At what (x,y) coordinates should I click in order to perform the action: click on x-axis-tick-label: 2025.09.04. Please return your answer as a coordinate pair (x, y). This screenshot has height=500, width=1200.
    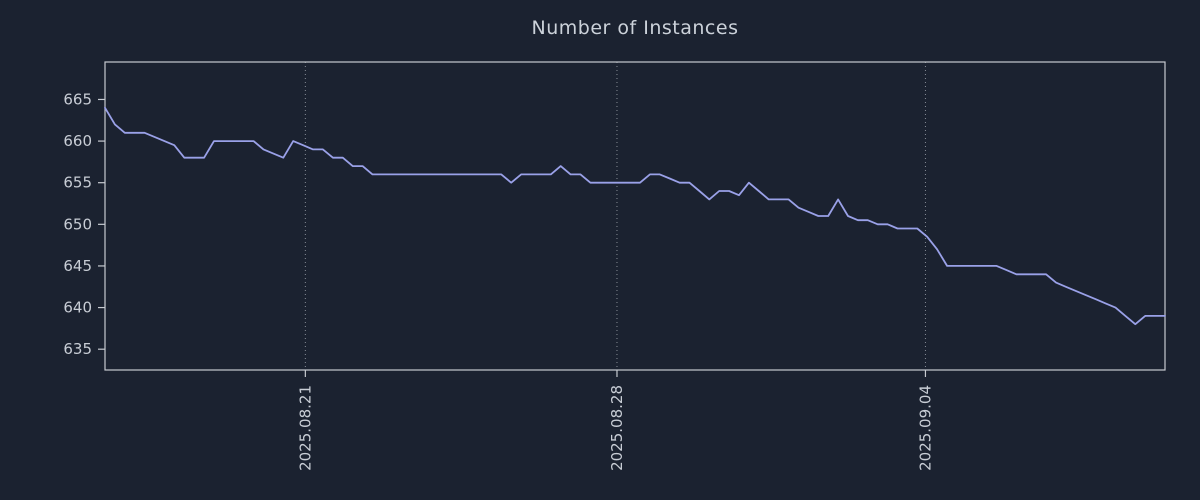
    Looking at the image, I should click on (925, 428).